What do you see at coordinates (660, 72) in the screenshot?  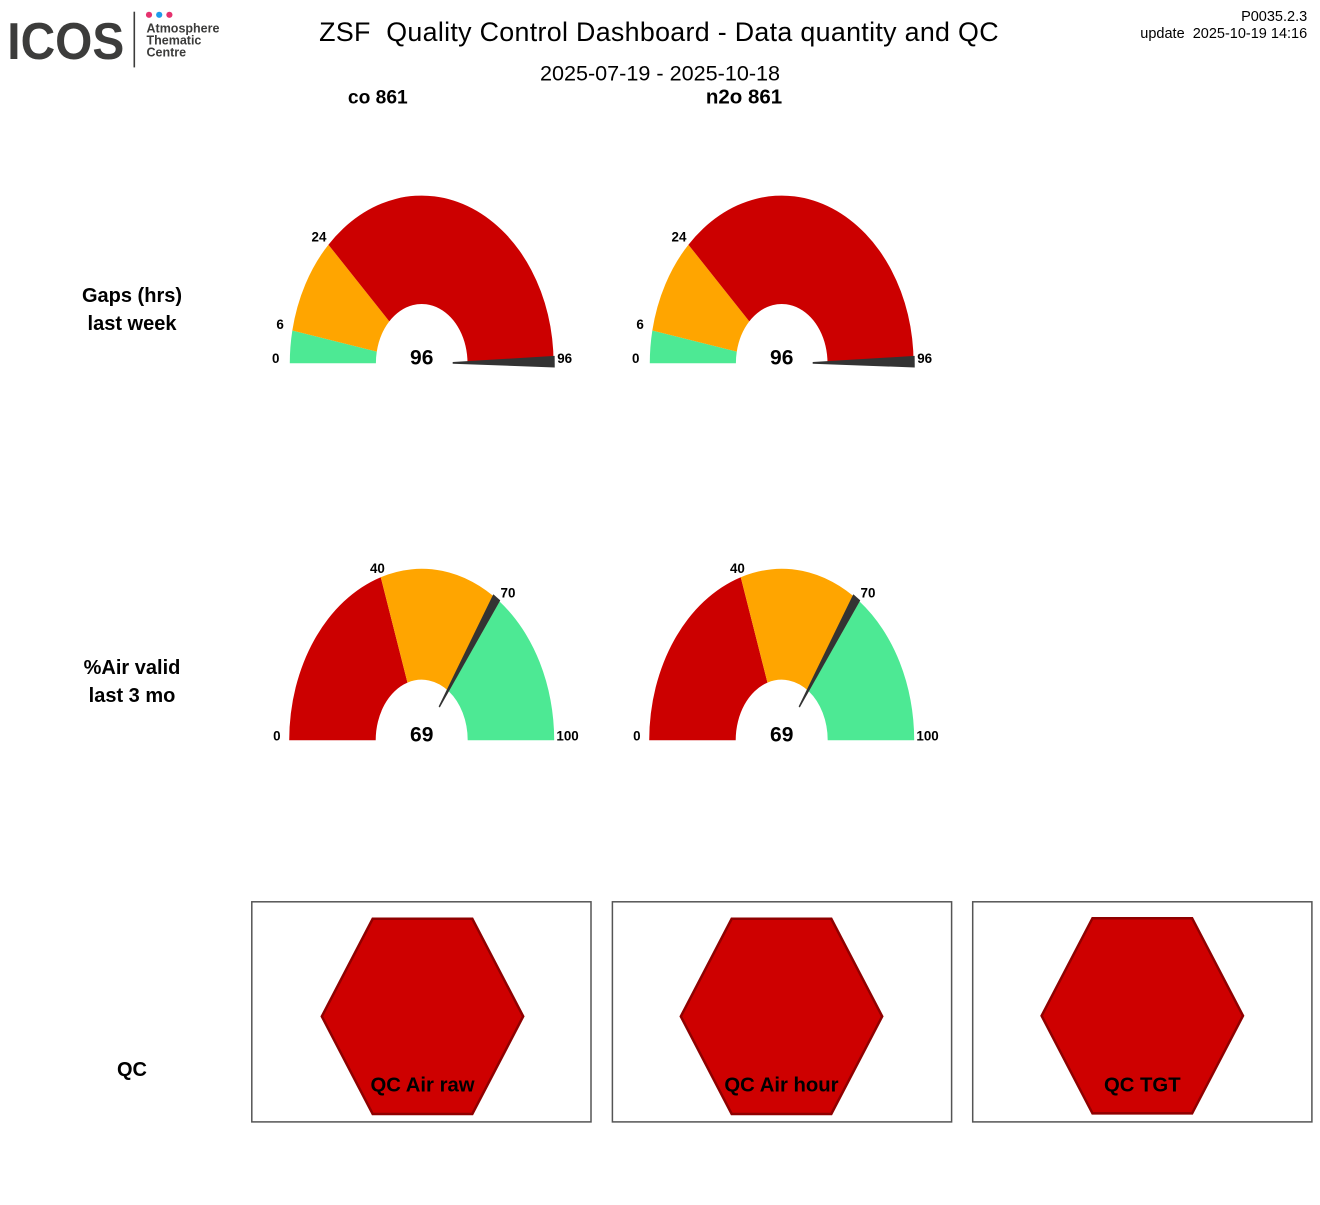 I see `svg-text: 2025-07-19 - 2025-10-18` at bounding box center [660, 72].